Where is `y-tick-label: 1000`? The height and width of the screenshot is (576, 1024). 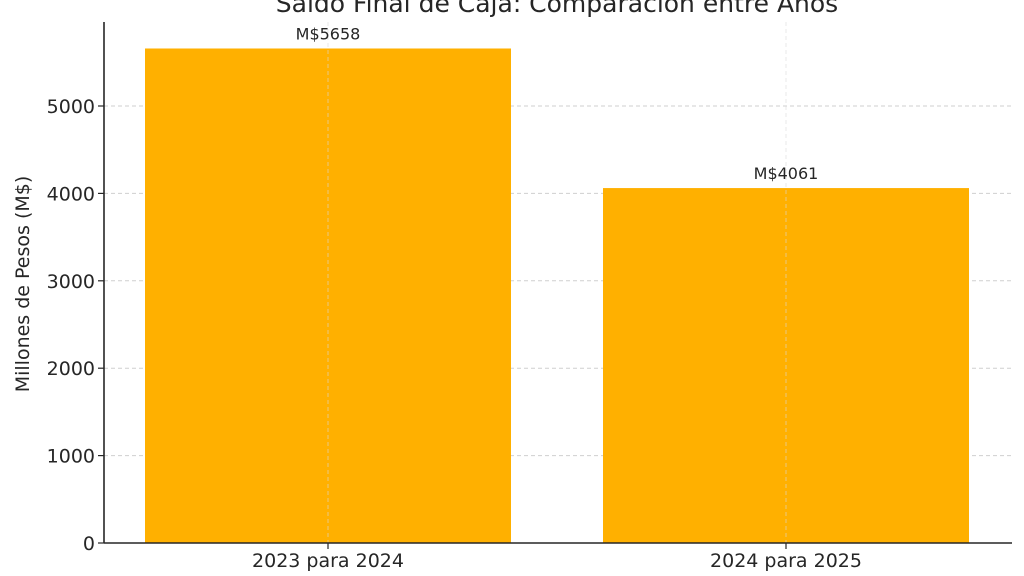
y-tick-label: 1000 is located at coordinates (71, 457).